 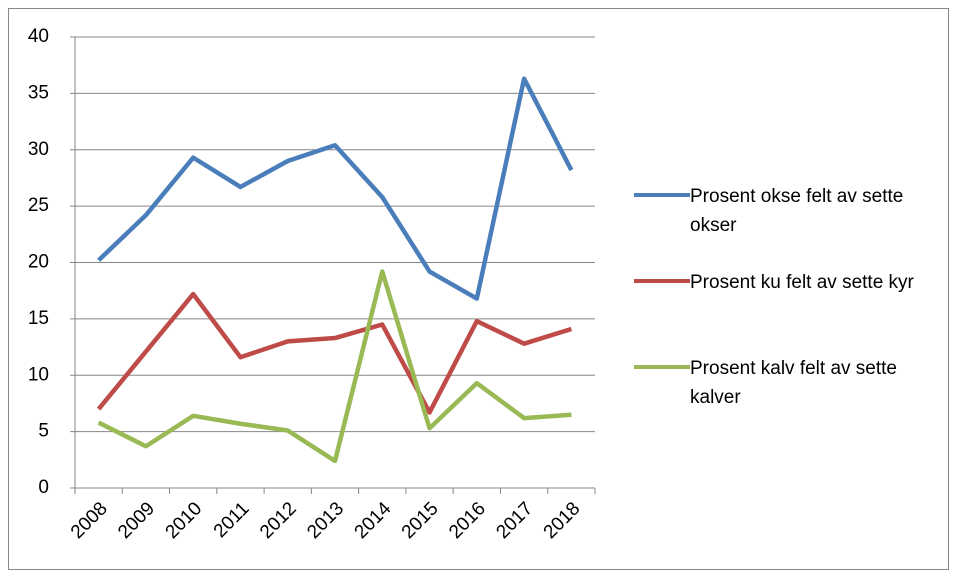 What do you see at coordinates (562, 520) in the screenshot?
I see `x-tick-label: 2018` at bounding box center [562, 520].